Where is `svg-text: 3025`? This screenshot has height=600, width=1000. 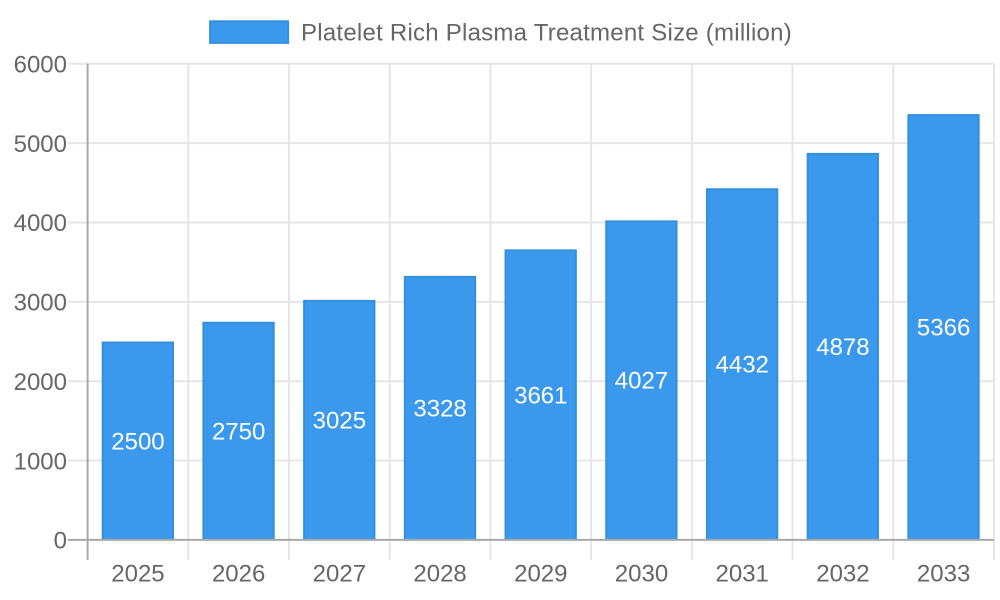
svg-text: 3025 is located at coordinates (339, 420).